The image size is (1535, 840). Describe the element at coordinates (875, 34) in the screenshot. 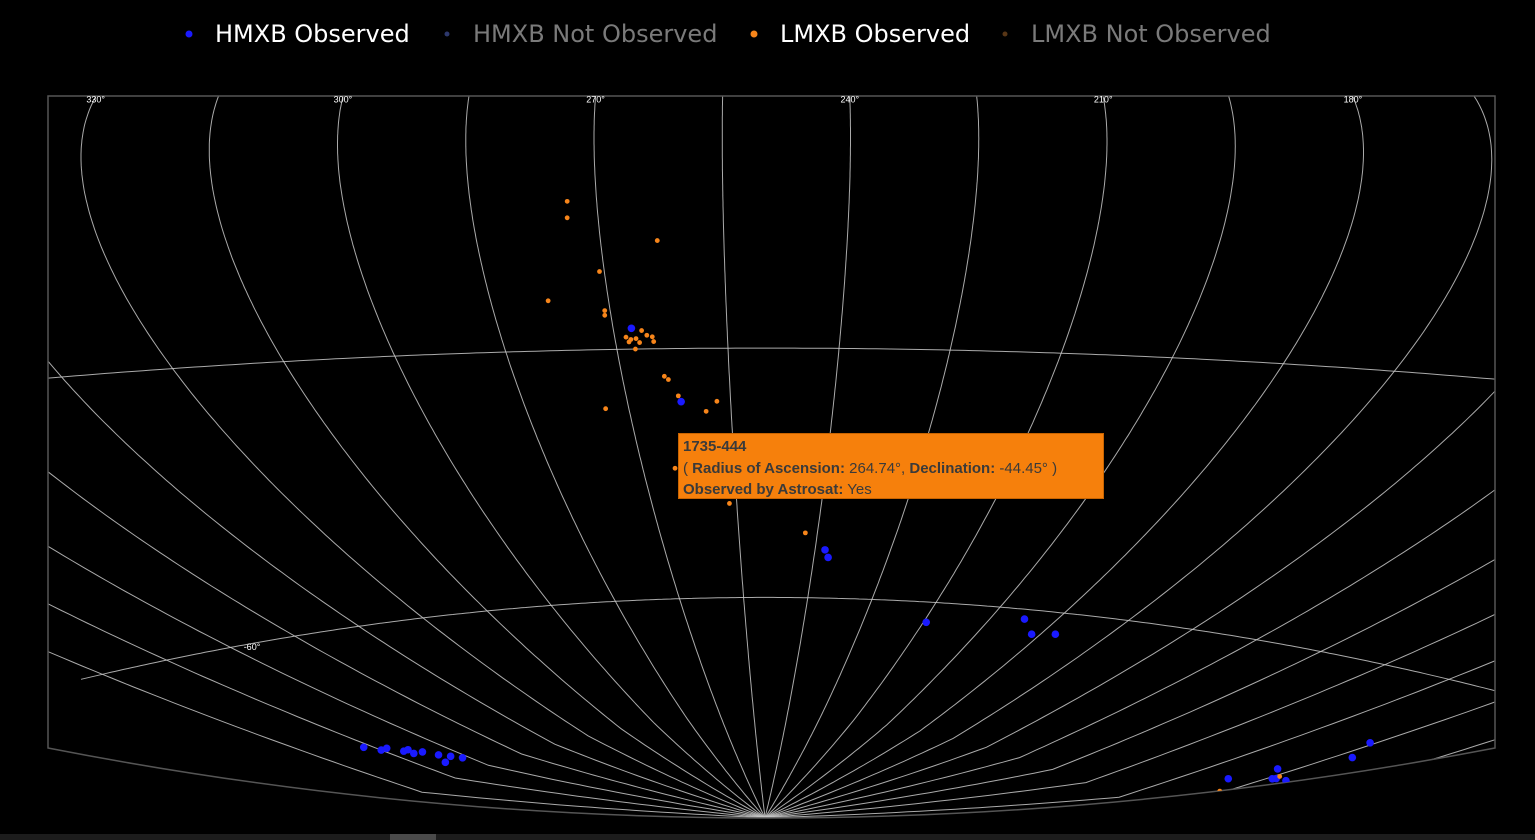

I see `legend-label: LMXB Observed` at that location.